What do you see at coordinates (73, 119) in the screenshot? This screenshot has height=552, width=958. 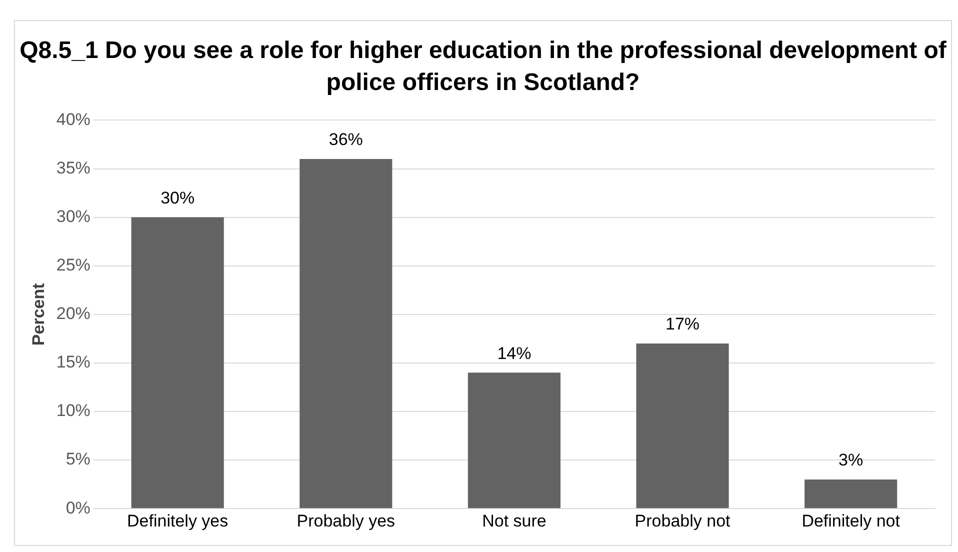 I see `y-tick-label: 40%` at bounding box center [73, 119].